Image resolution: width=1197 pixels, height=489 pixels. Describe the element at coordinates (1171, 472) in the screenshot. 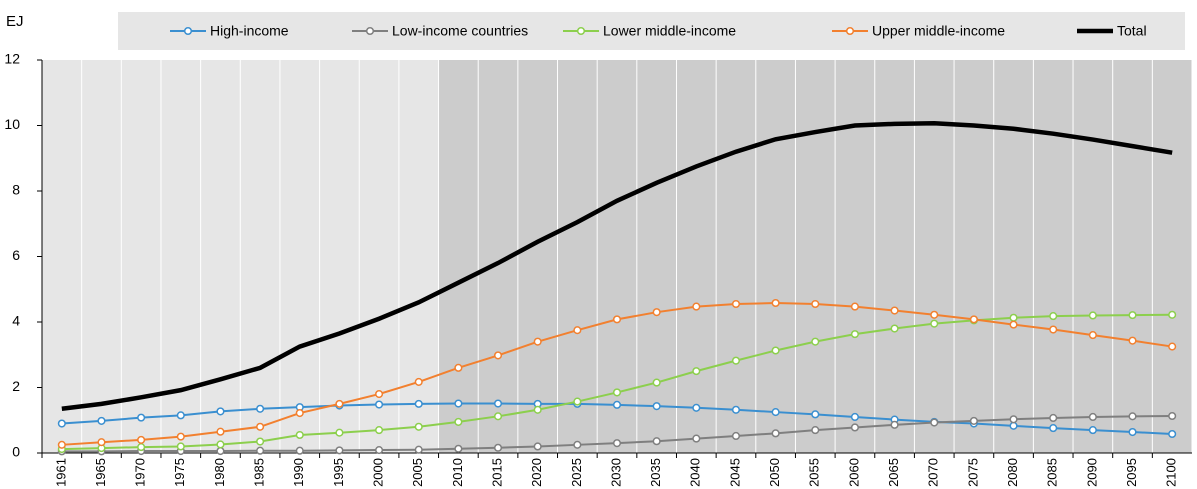

I see `x-tick-label: 2100` at that location.